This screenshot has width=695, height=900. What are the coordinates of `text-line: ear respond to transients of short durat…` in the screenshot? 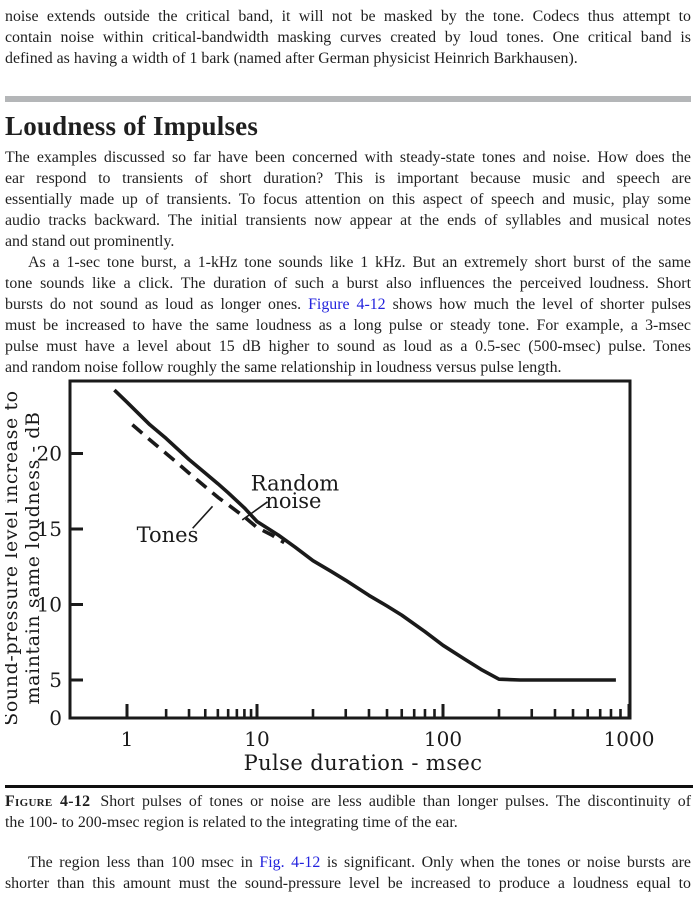 It's located at (348, 178).